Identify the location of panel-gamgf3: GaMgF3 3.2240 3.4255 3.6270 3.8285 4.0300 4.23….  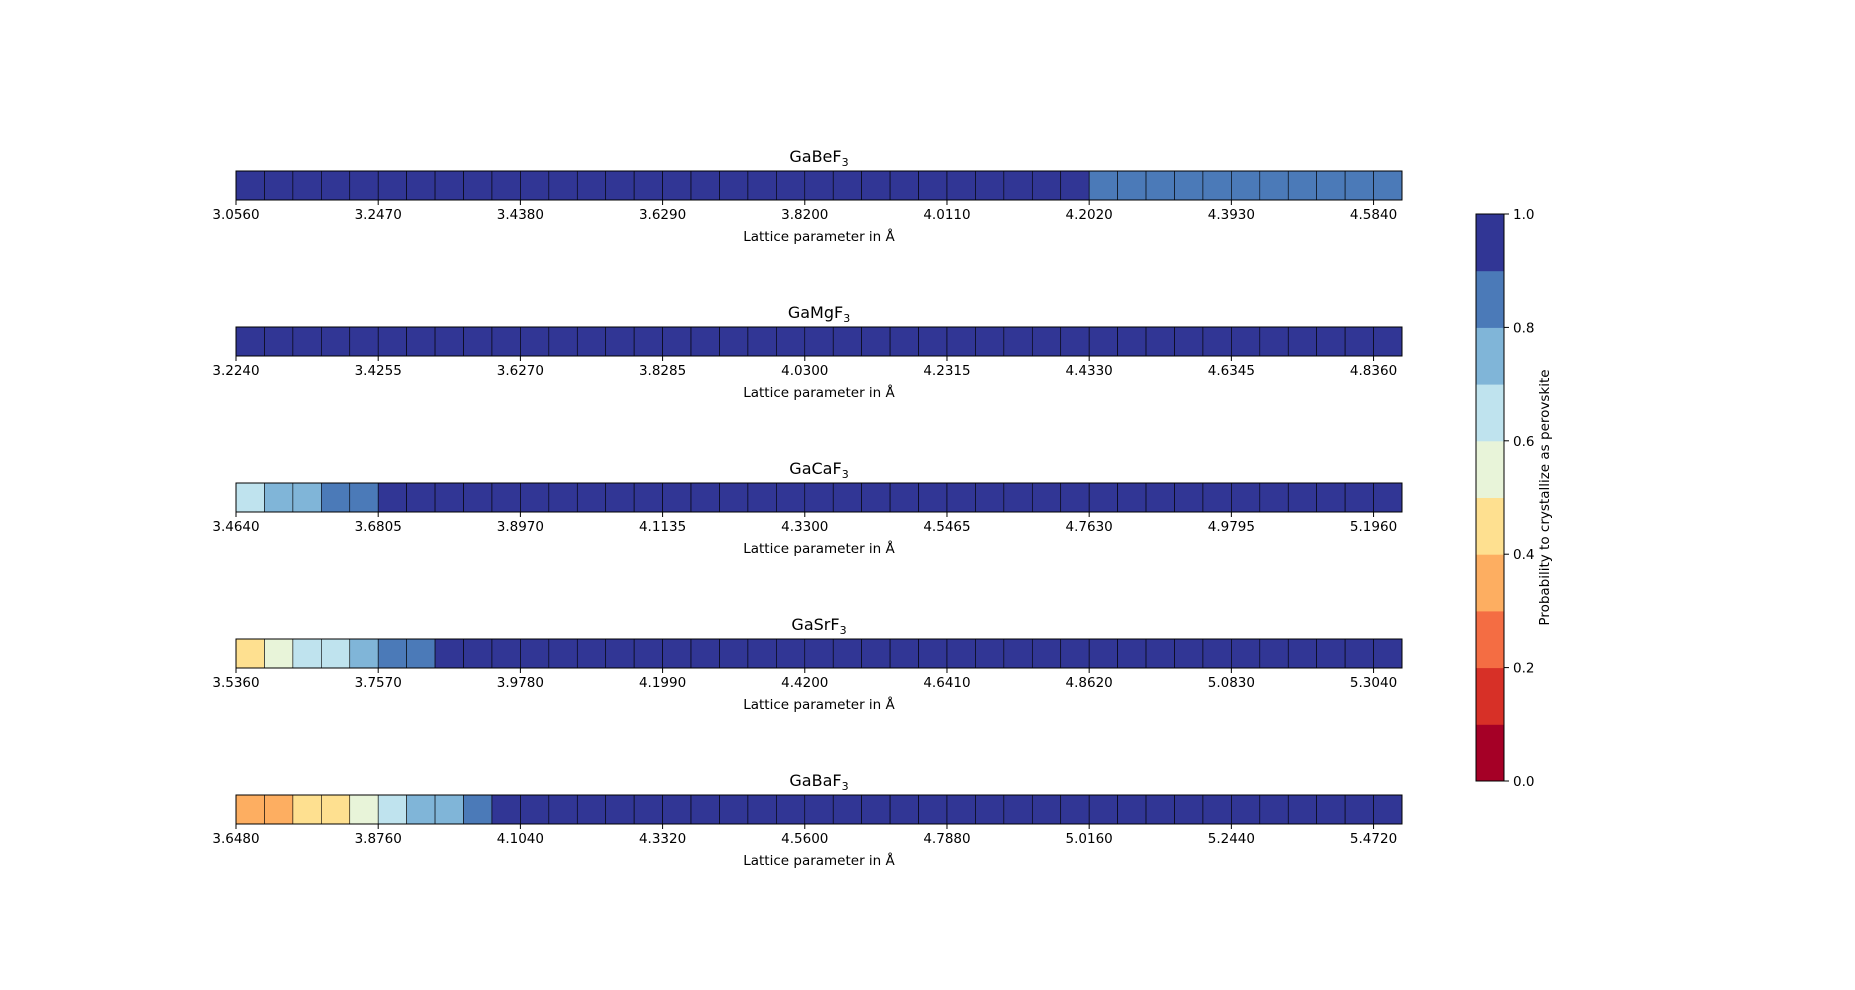
(807, 352).